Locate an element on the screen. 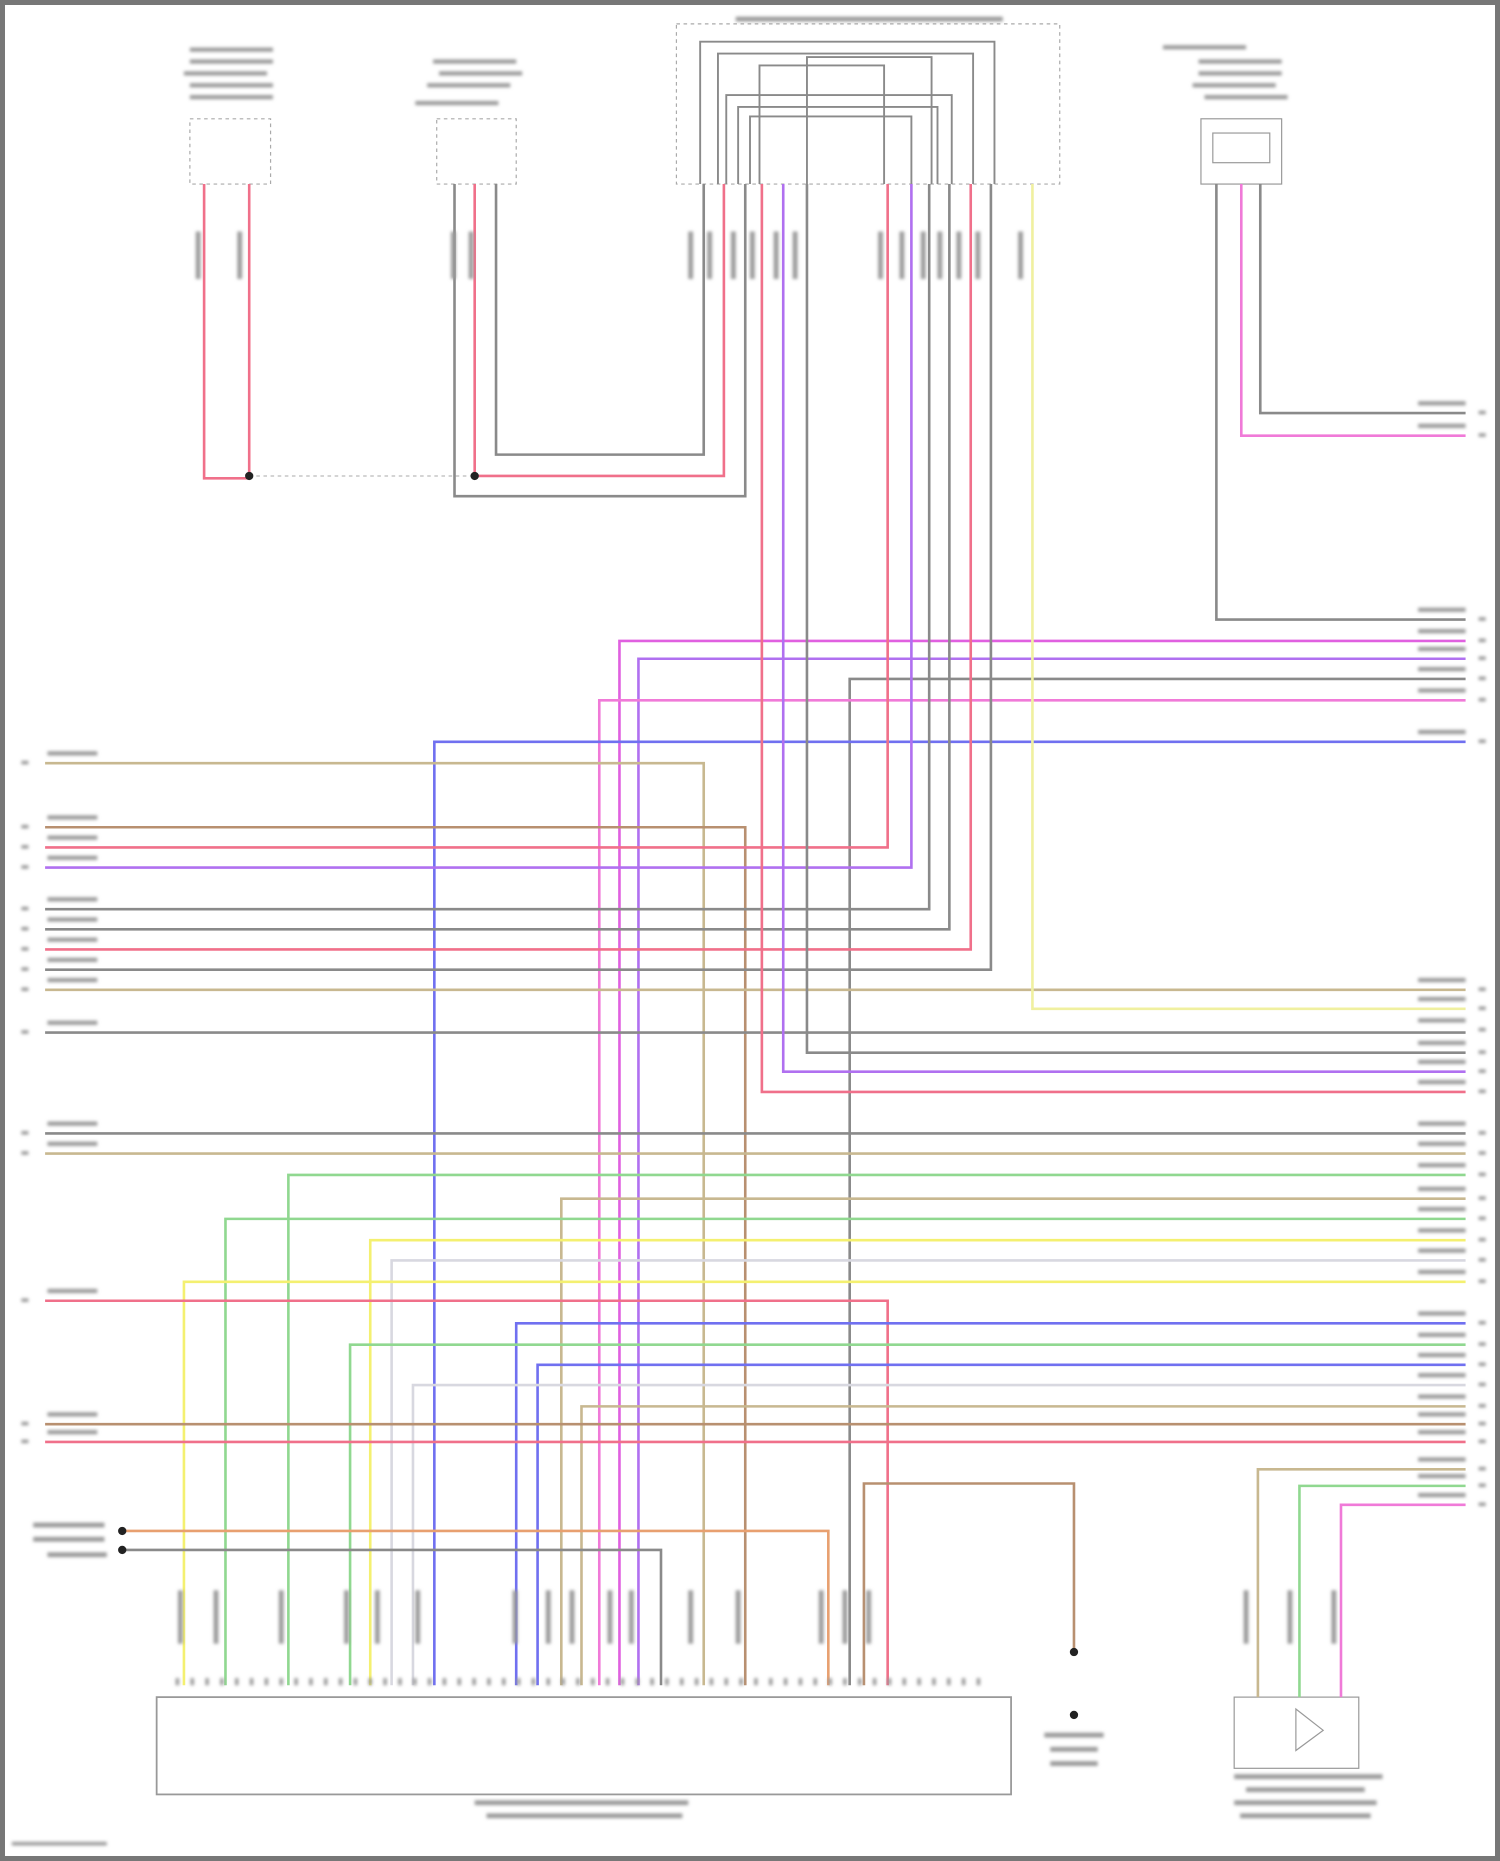 The width and height of the screenshot is (1500, 1861). wire-pink is located at coordinates (1402, 1600).